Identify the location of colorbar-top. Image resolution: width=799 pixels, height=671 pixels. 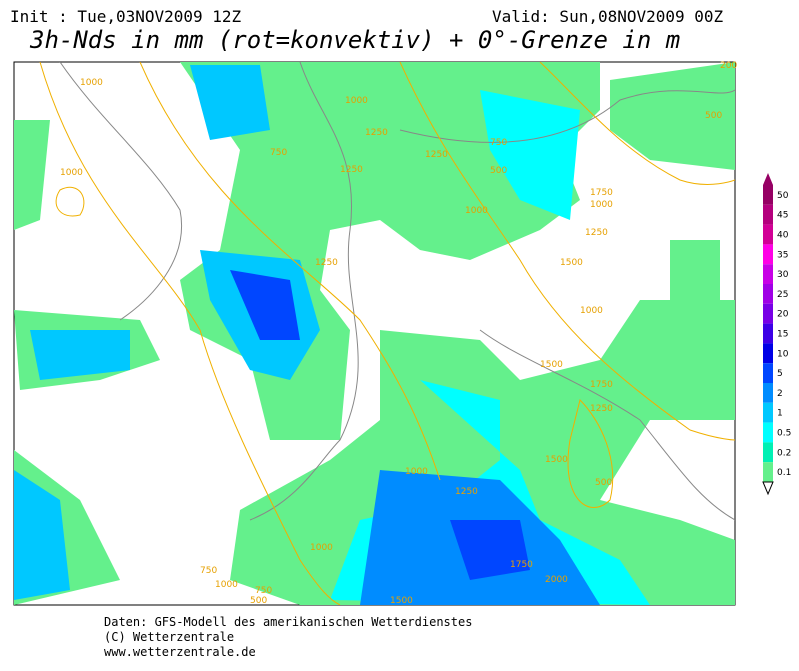
(768, 179).